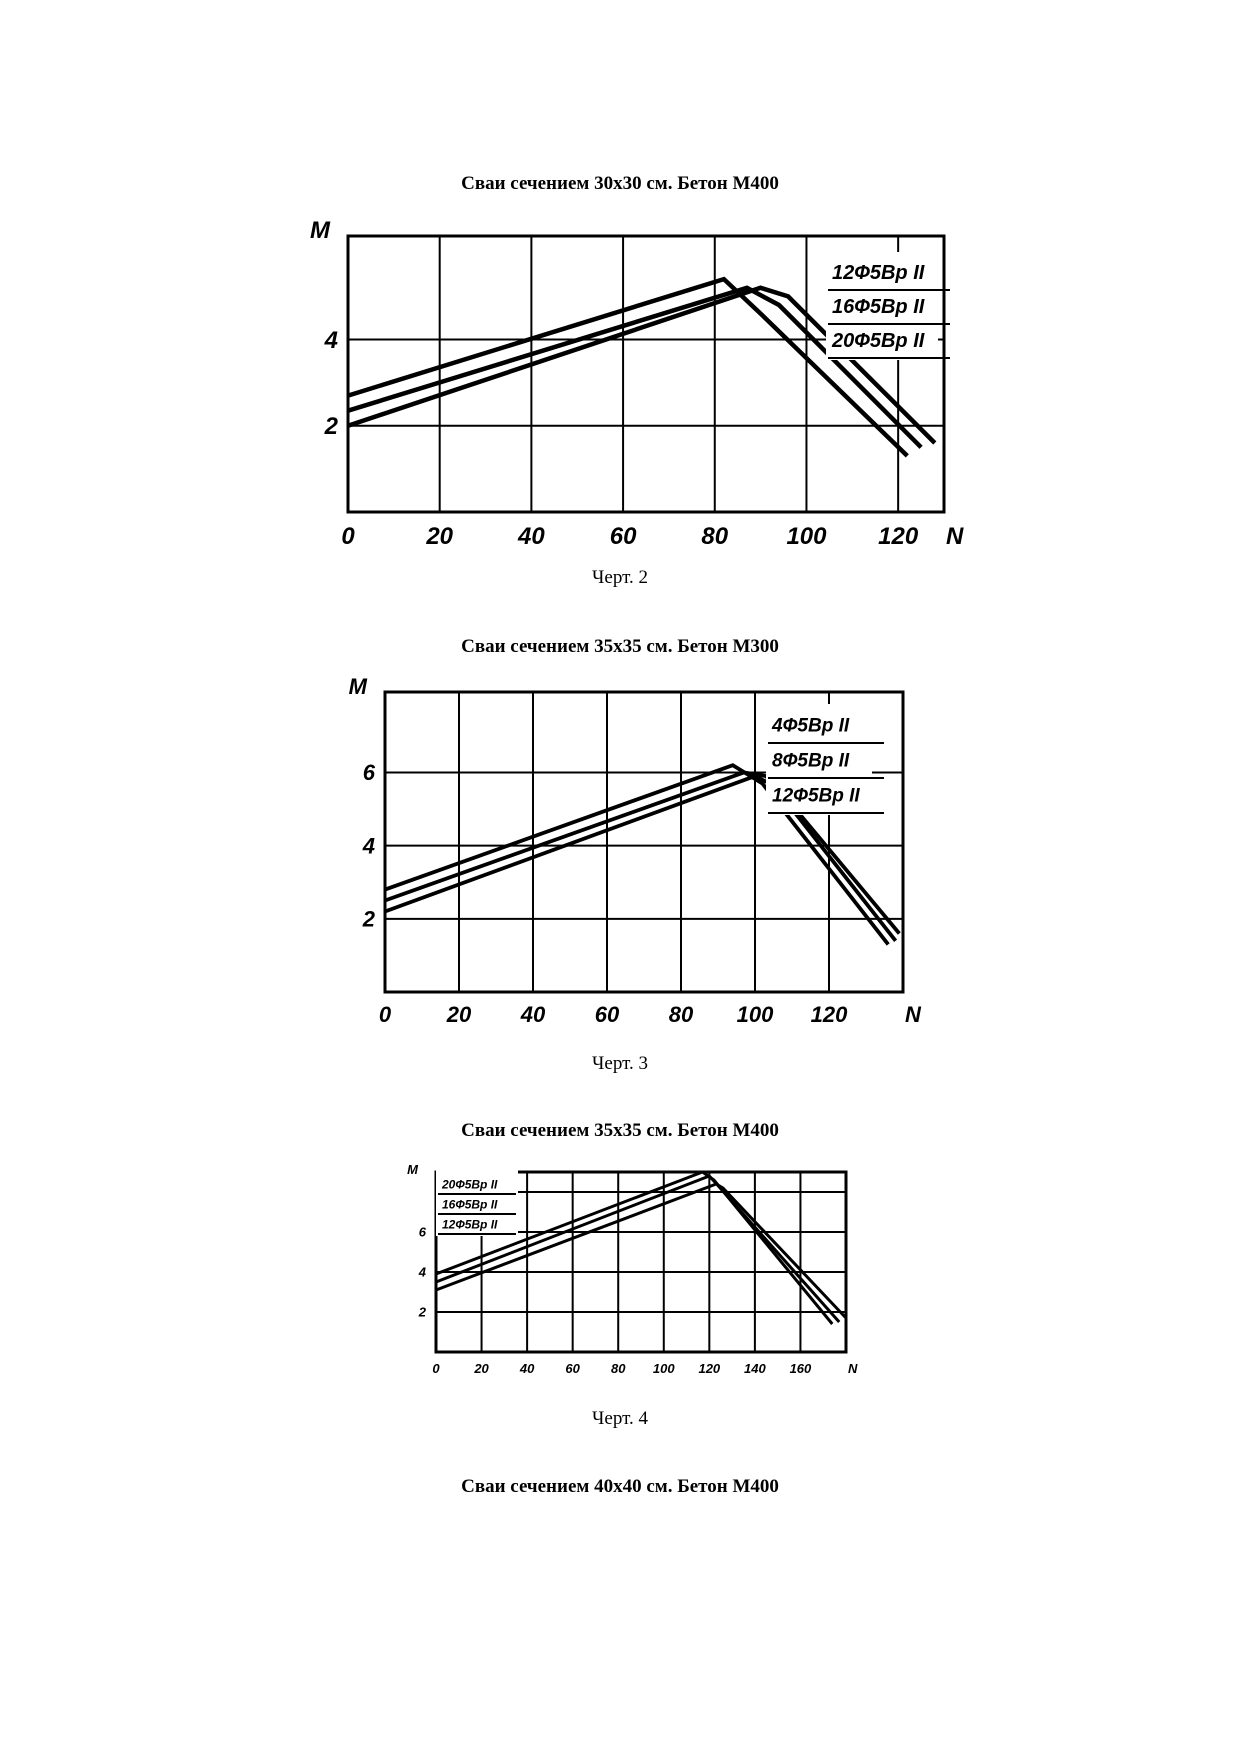 This screenshot has height=1755, width=1240. What do you see at coordinates (755, 1368) in the screenshot?
I see `x-tick-label: 140` at bounding box center [755, 1368].